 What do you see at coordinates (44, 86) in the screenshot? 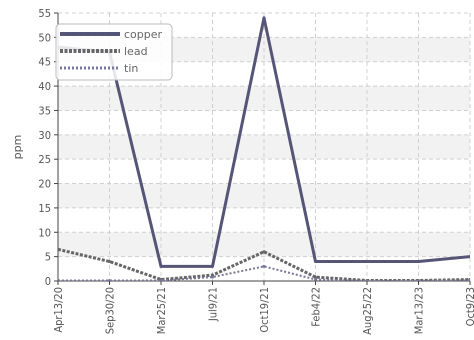
I see `y-tick-label: 40` at bounding box center [44, 86].